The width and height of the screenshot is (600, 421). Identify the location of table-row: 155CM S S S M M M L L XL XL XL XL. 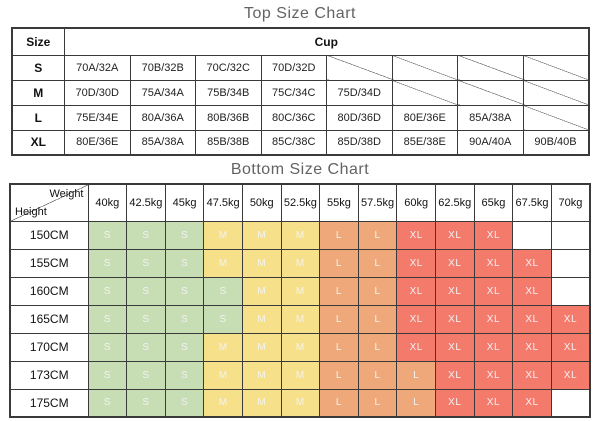
(300, 263).